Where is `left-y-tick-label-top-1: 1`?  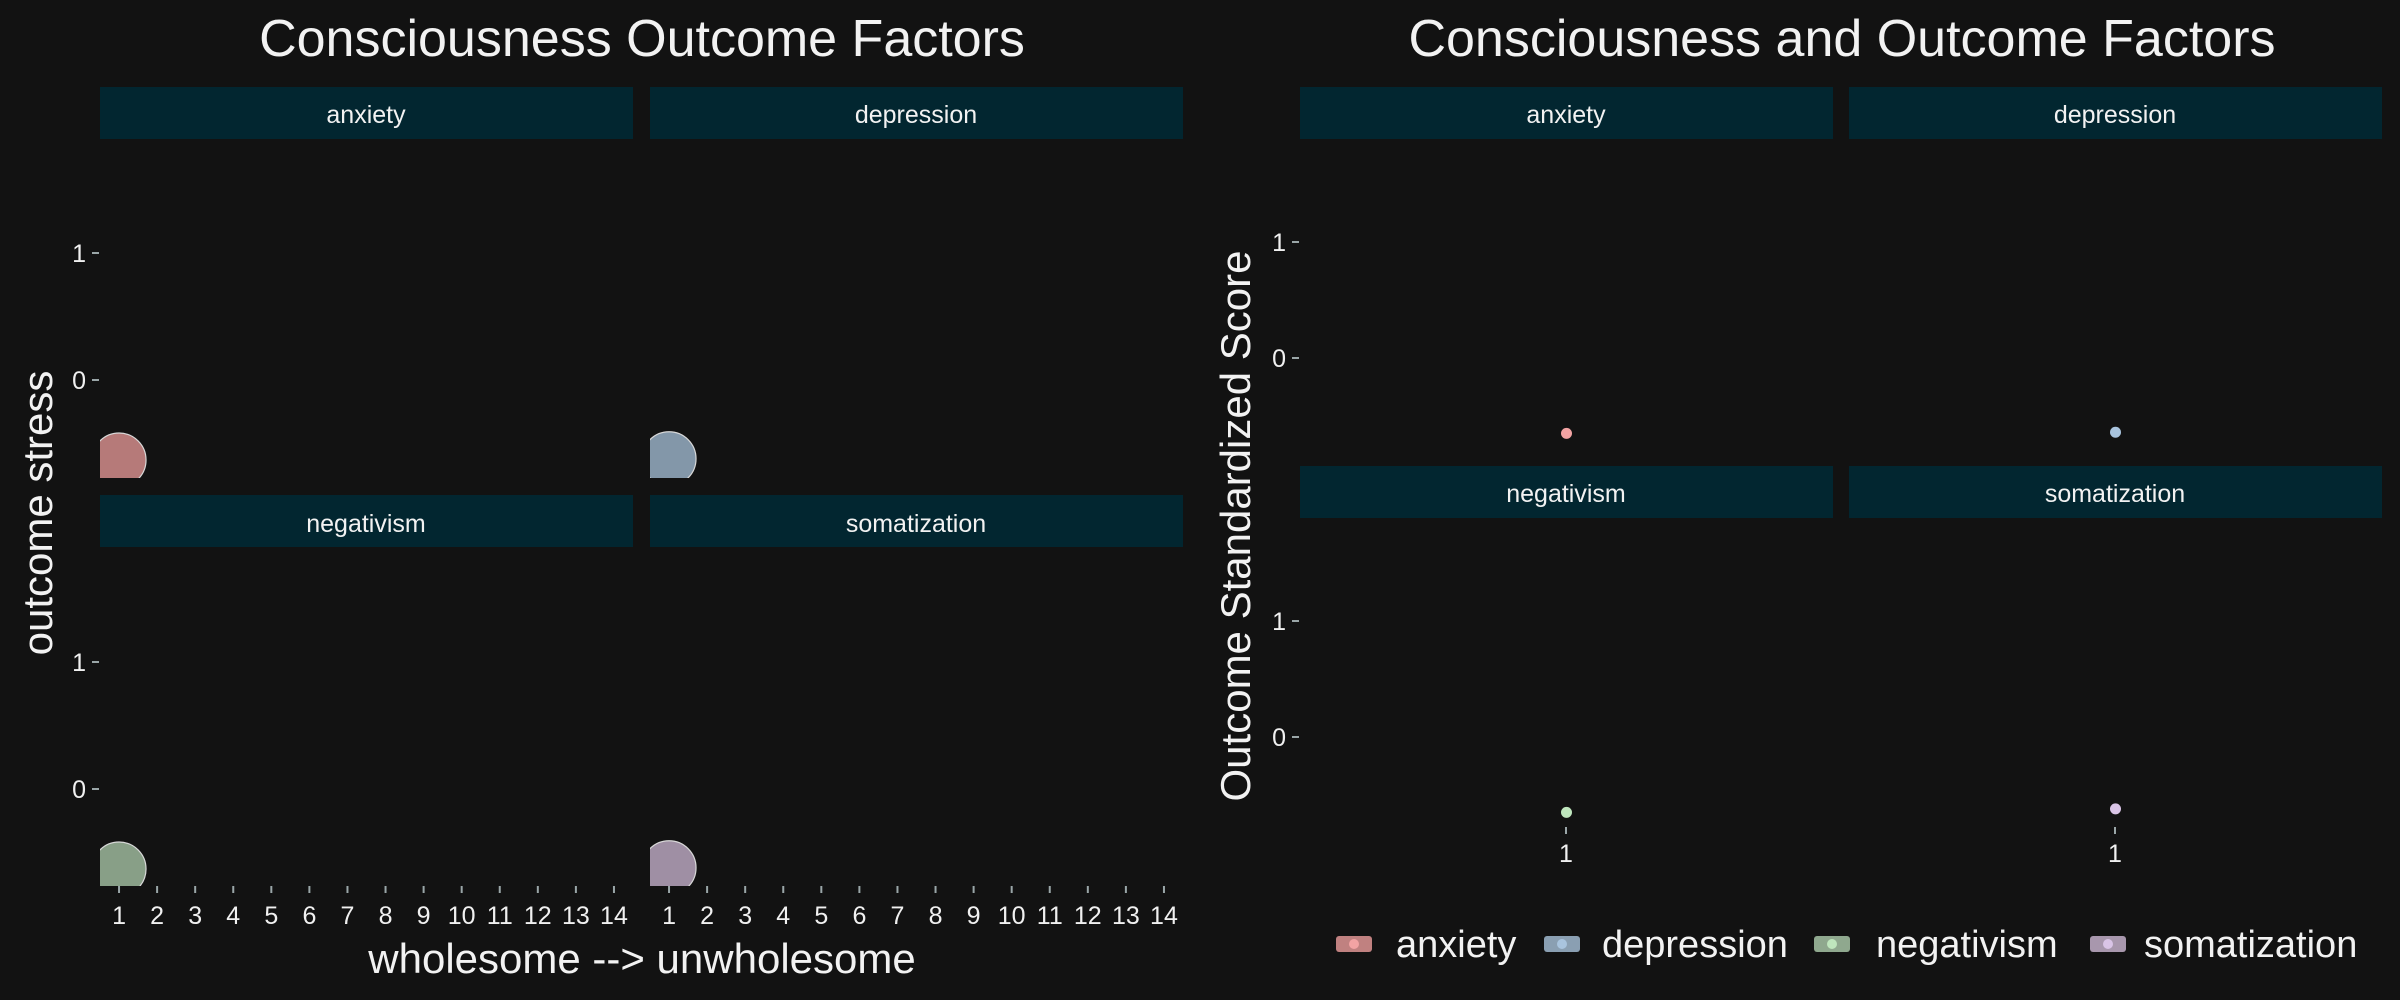 left-y-tick-label-top-1: 1 is located at coordinates (79, 254).